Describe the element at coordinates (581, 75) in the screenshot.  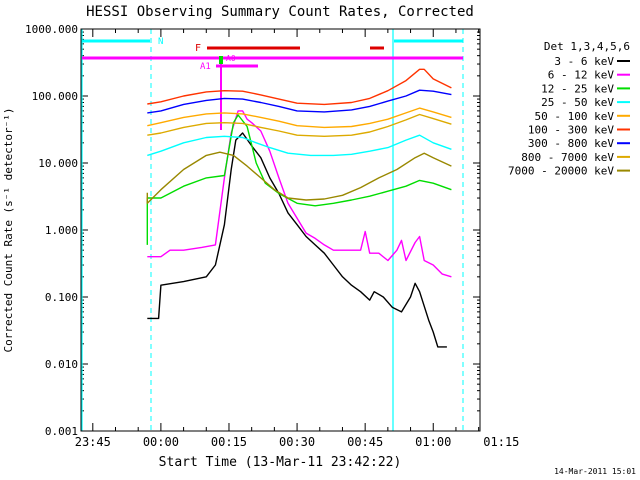
I see `legend-label-2: 6 - 12 keV` at that location.